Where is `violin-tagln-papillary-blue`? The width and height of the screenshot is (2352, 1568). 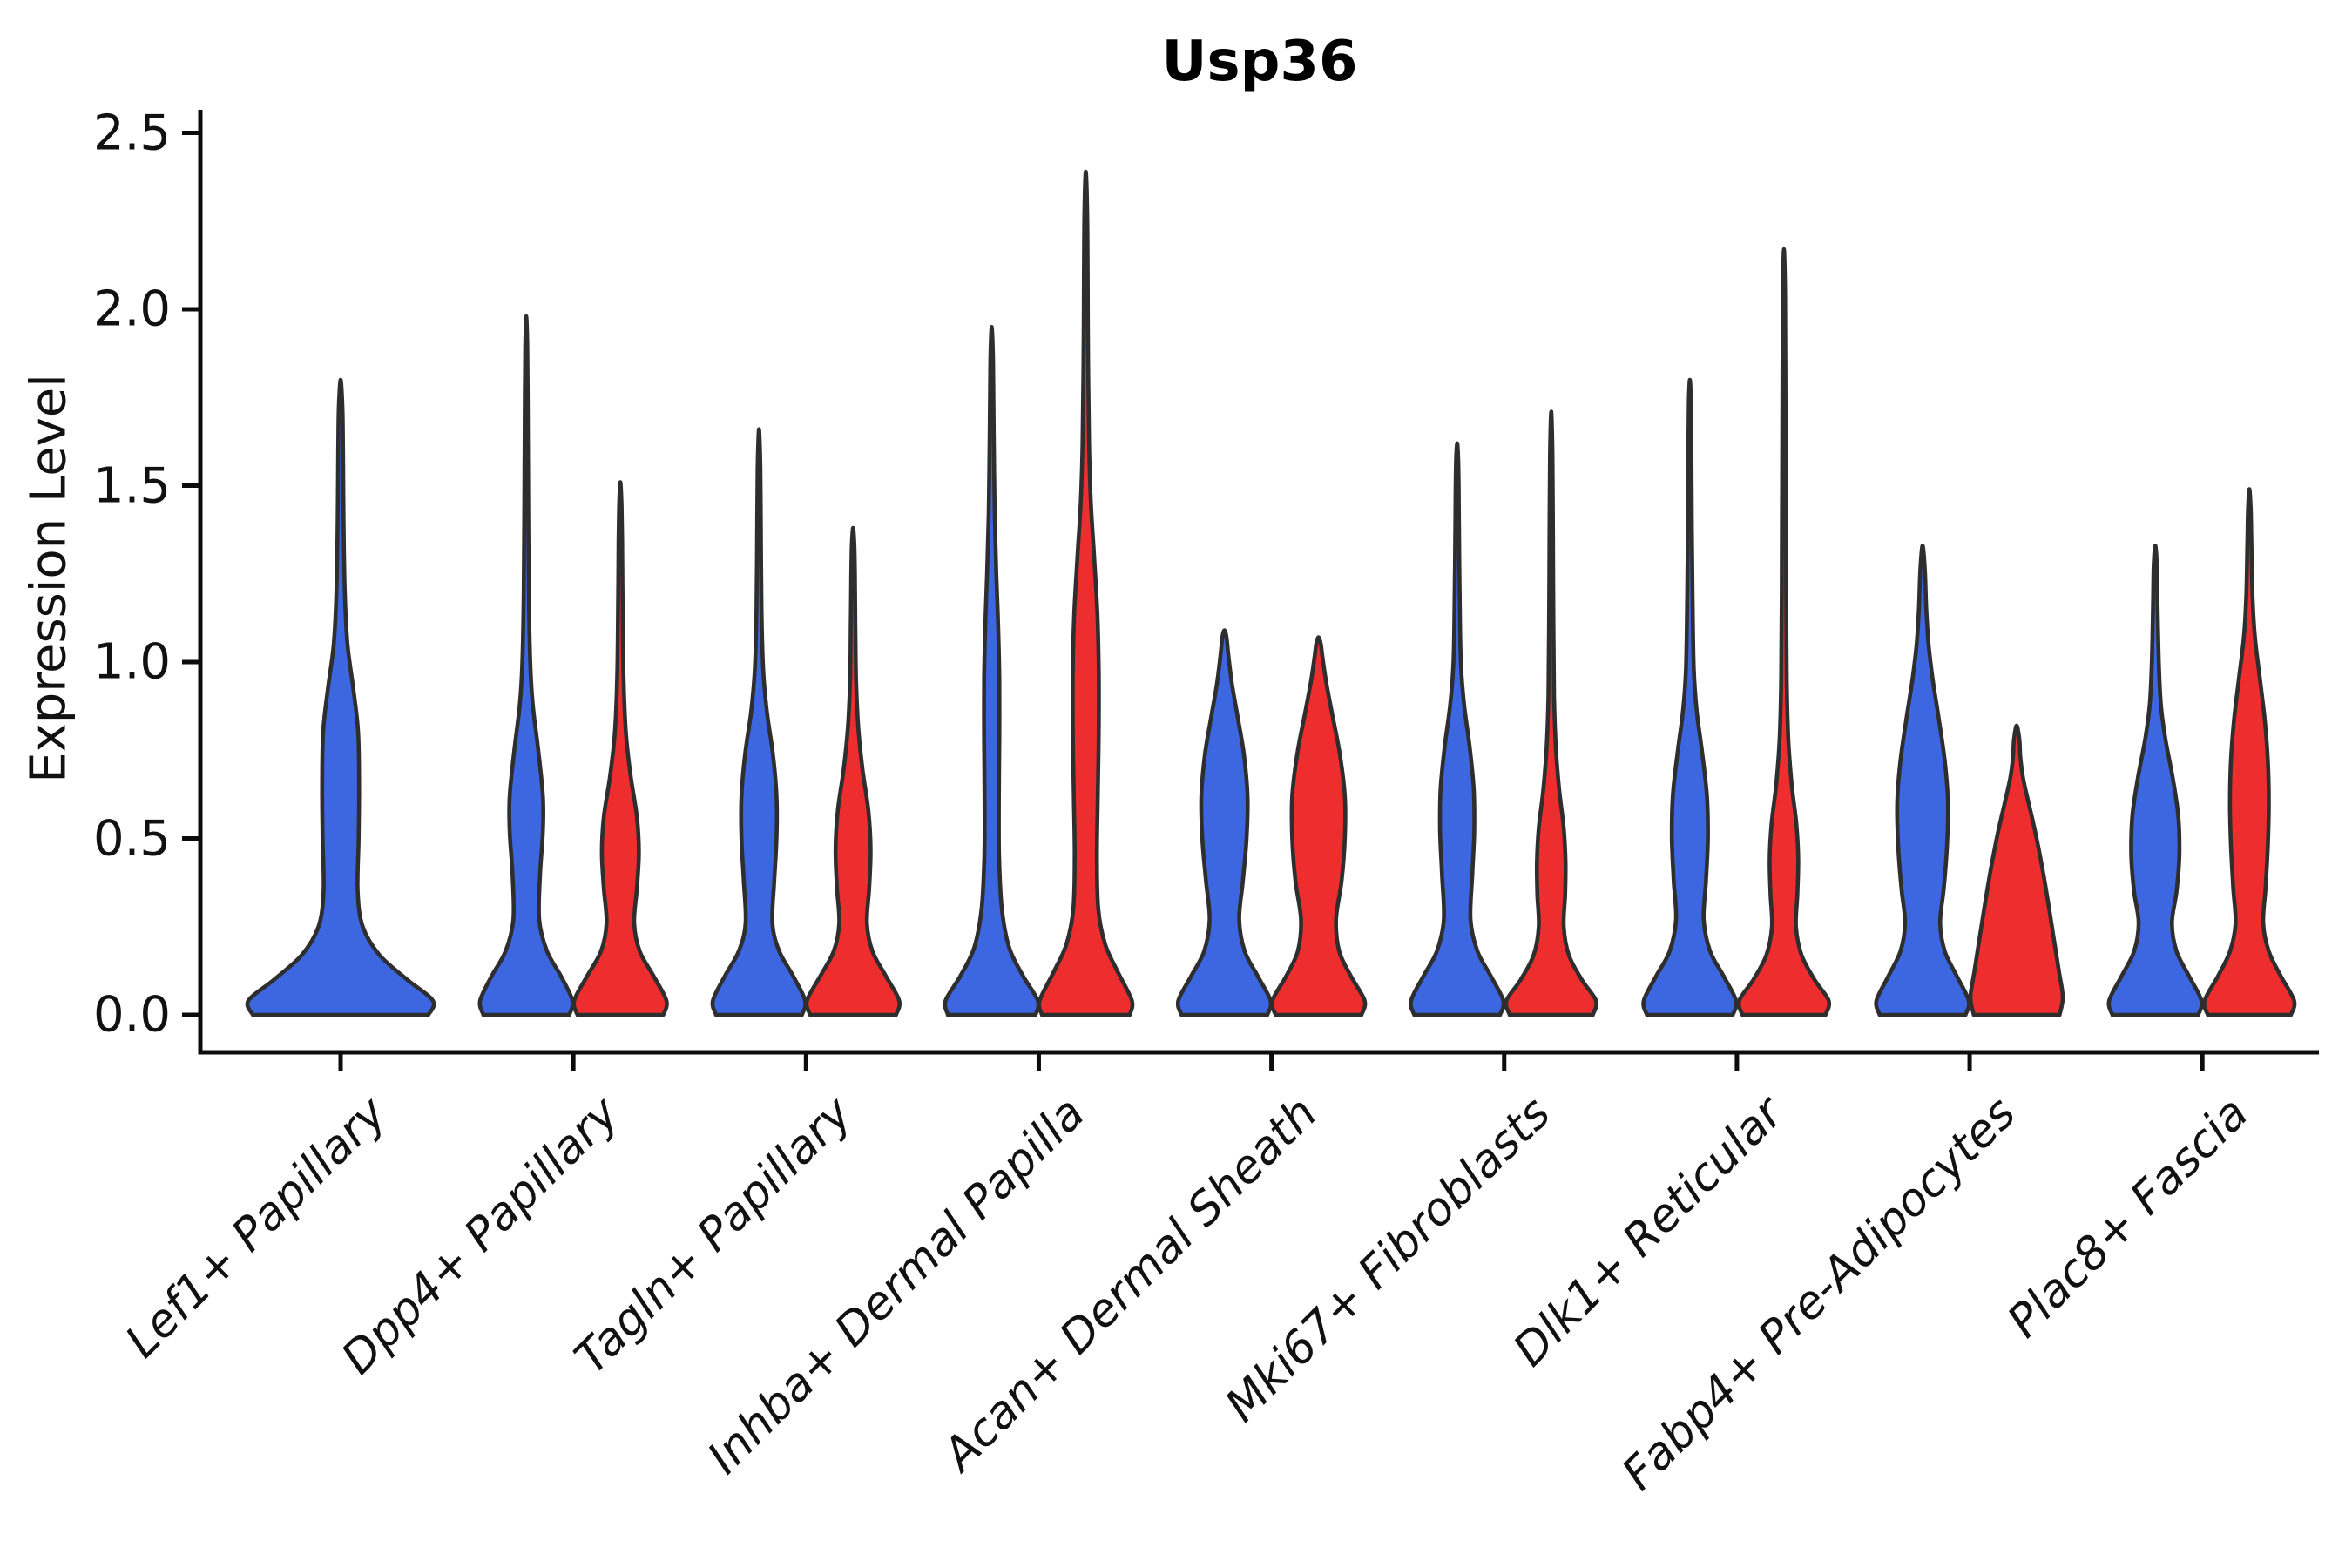
violin-tagln-papillary-blue is located at coordinates (759, 722).